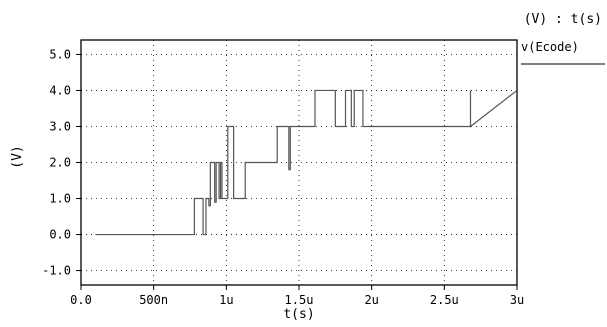  I want to click on y-axis-label: (V), so click(17, 156).